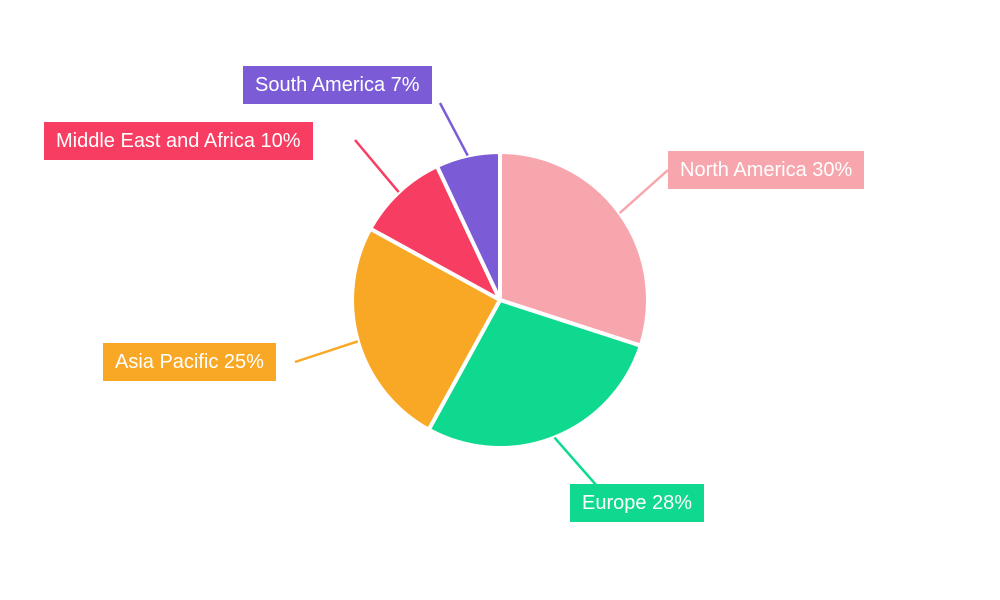 This screenshot has width=1000, height=600. I want to click on leader-line-asia-pacific, so click(326, 352).